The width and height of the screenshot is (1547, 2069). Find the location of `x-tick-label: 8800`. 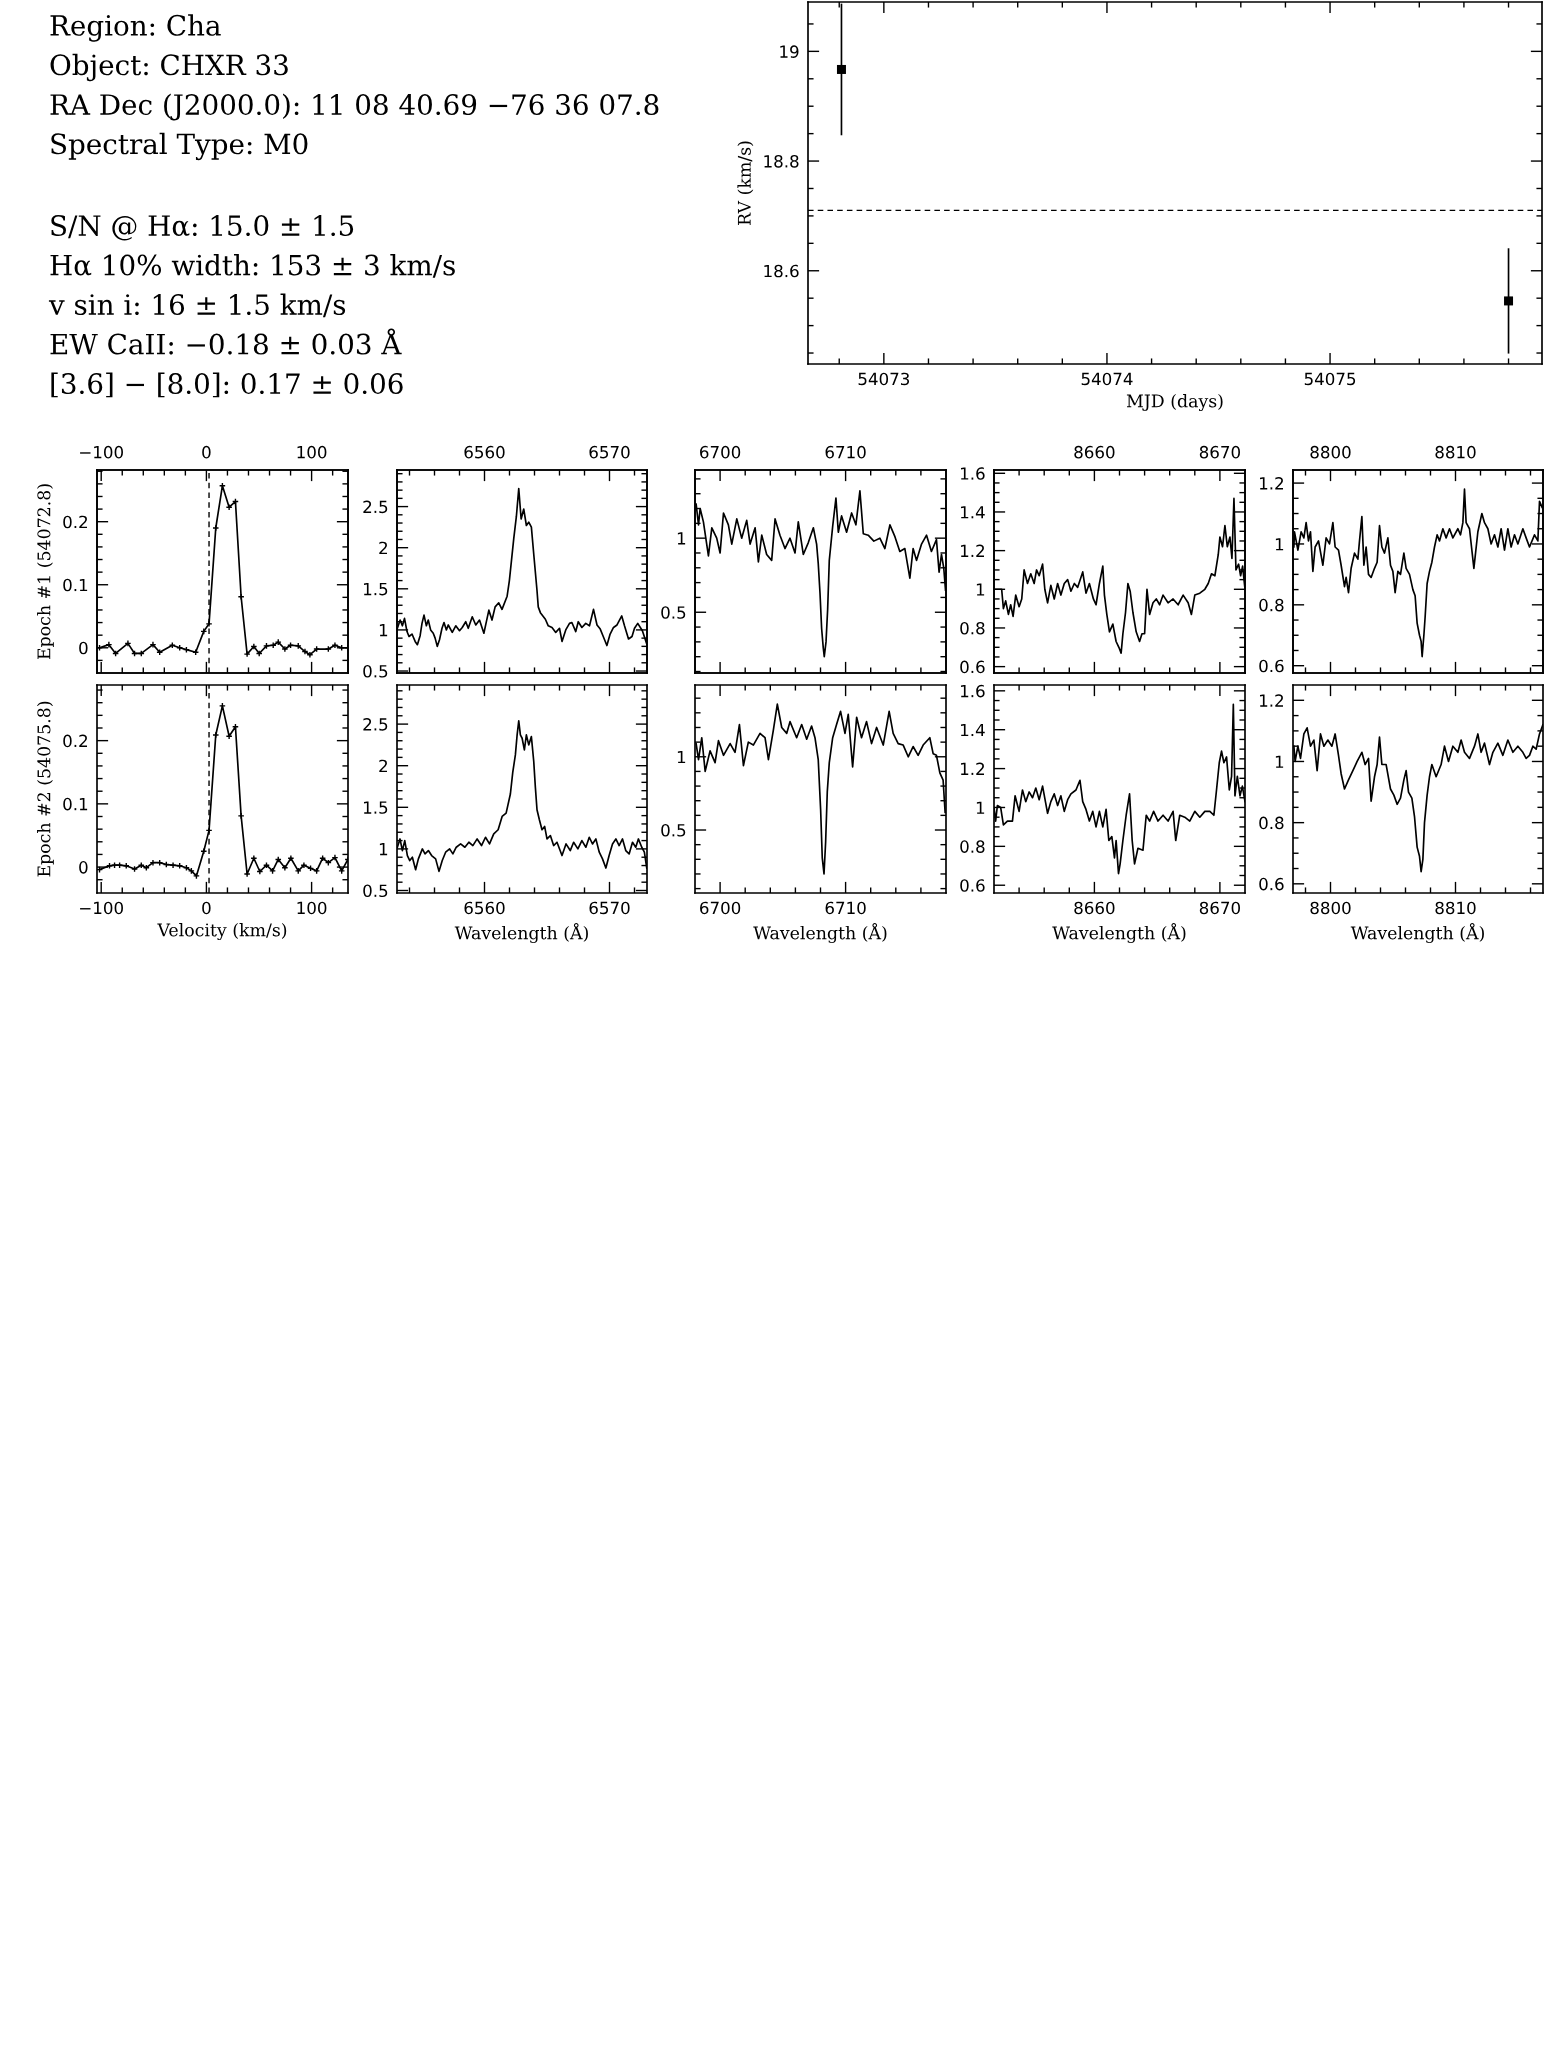

x-tick-label: 8800 is located at coordinates (1330, 908).